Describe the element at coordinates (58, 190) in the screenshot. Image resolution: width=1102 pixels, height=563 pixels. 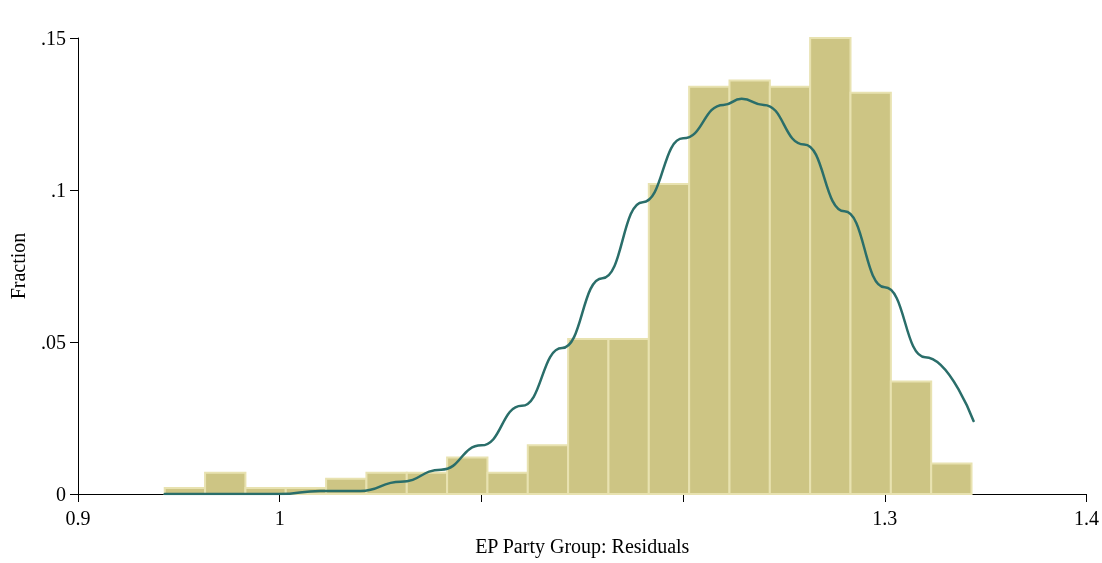
I see `y-tick-label: .1` at that location.